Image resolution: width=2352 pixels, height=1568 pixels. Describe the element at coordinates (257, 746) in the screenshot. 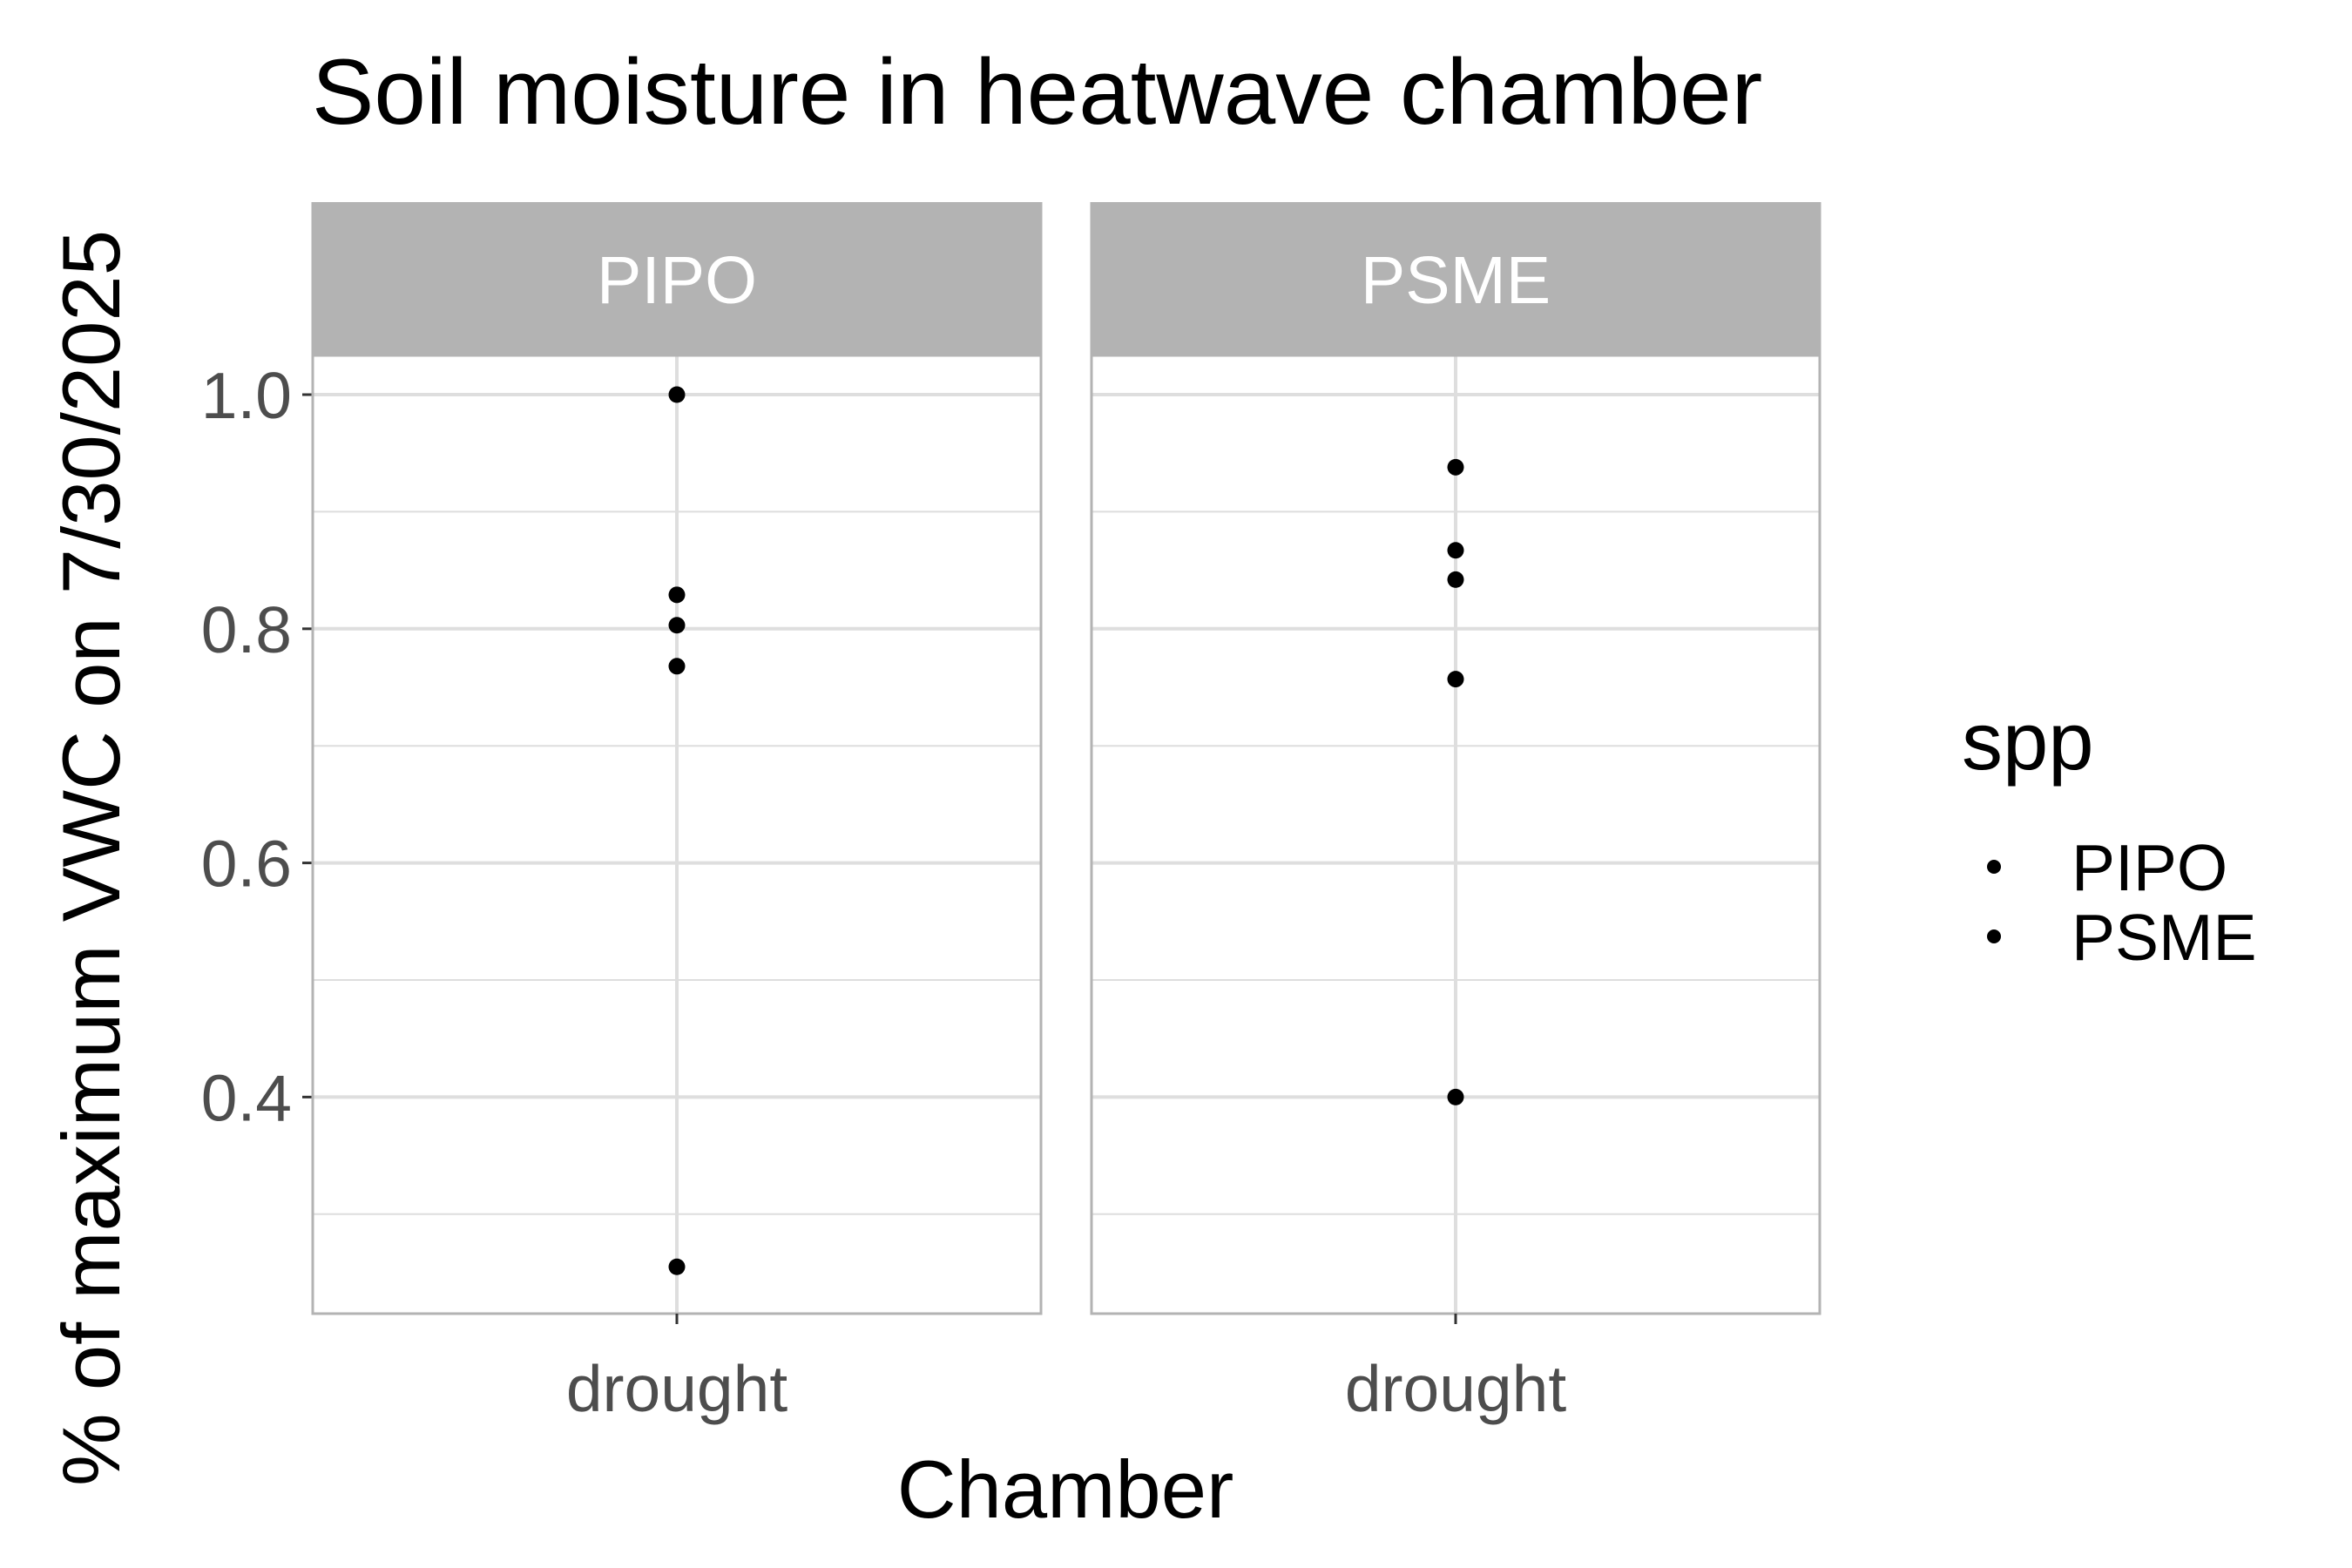

I see `y-axis: 0.4 0.6 0.8 1.0` at that location.